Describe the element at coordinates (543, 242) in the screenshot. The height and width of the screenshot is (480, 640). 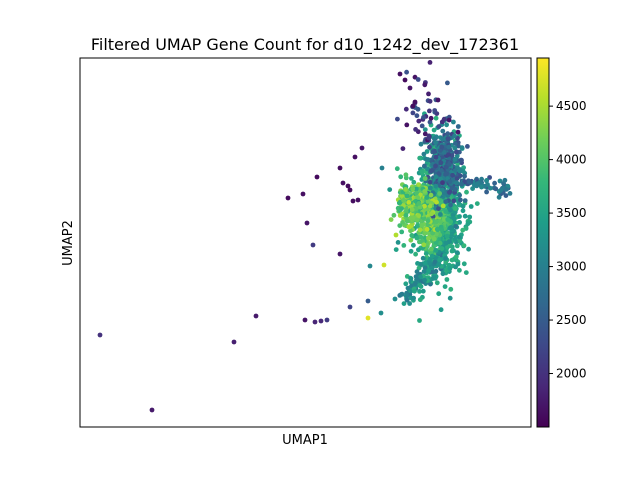
I see `colorbar-gradient` at that location.